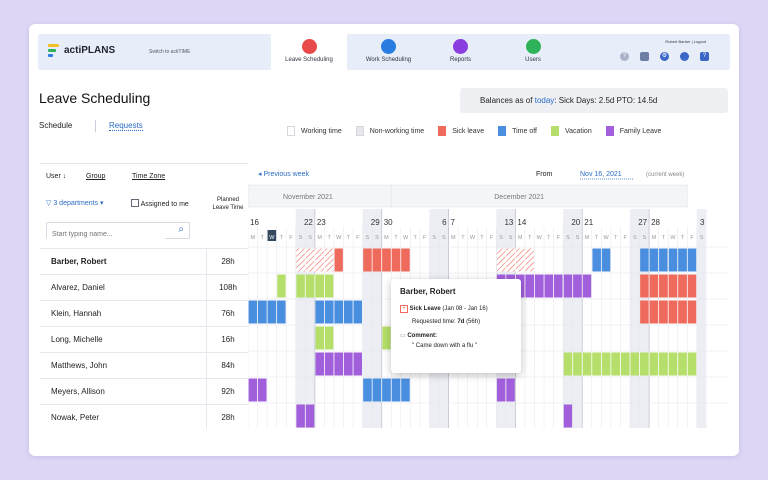  Describe the element at coordinates (254, 222) in the screenshot. I see `week-start-label: 16` at that location.